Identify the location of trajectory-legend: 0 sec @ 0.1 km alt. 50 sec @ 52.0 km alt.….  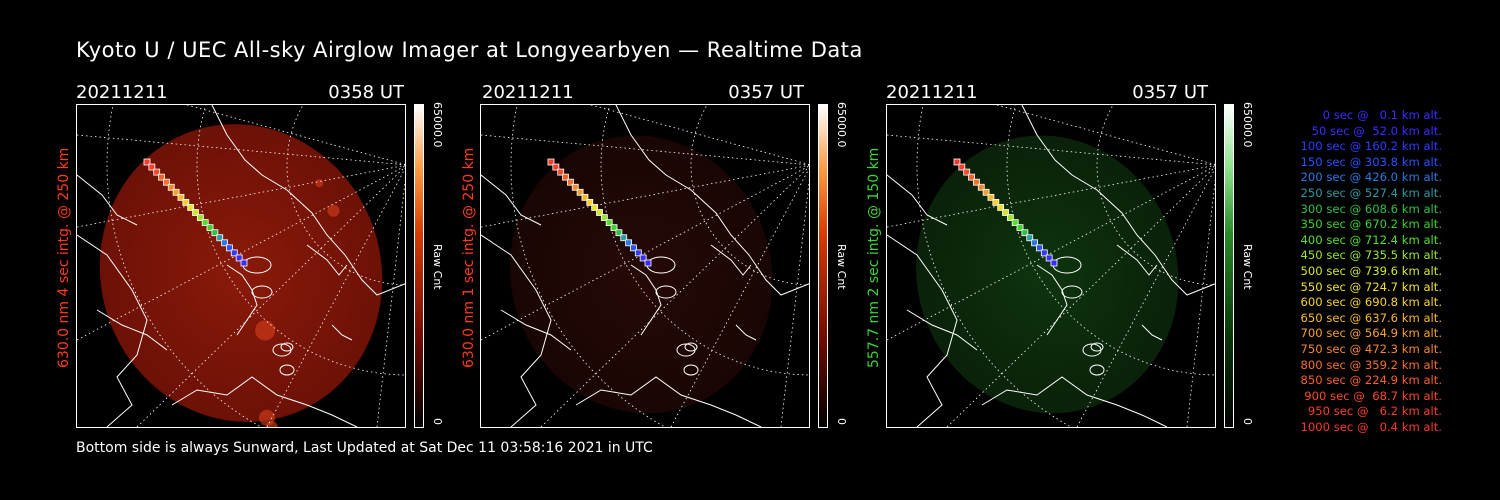
(1352, 271).